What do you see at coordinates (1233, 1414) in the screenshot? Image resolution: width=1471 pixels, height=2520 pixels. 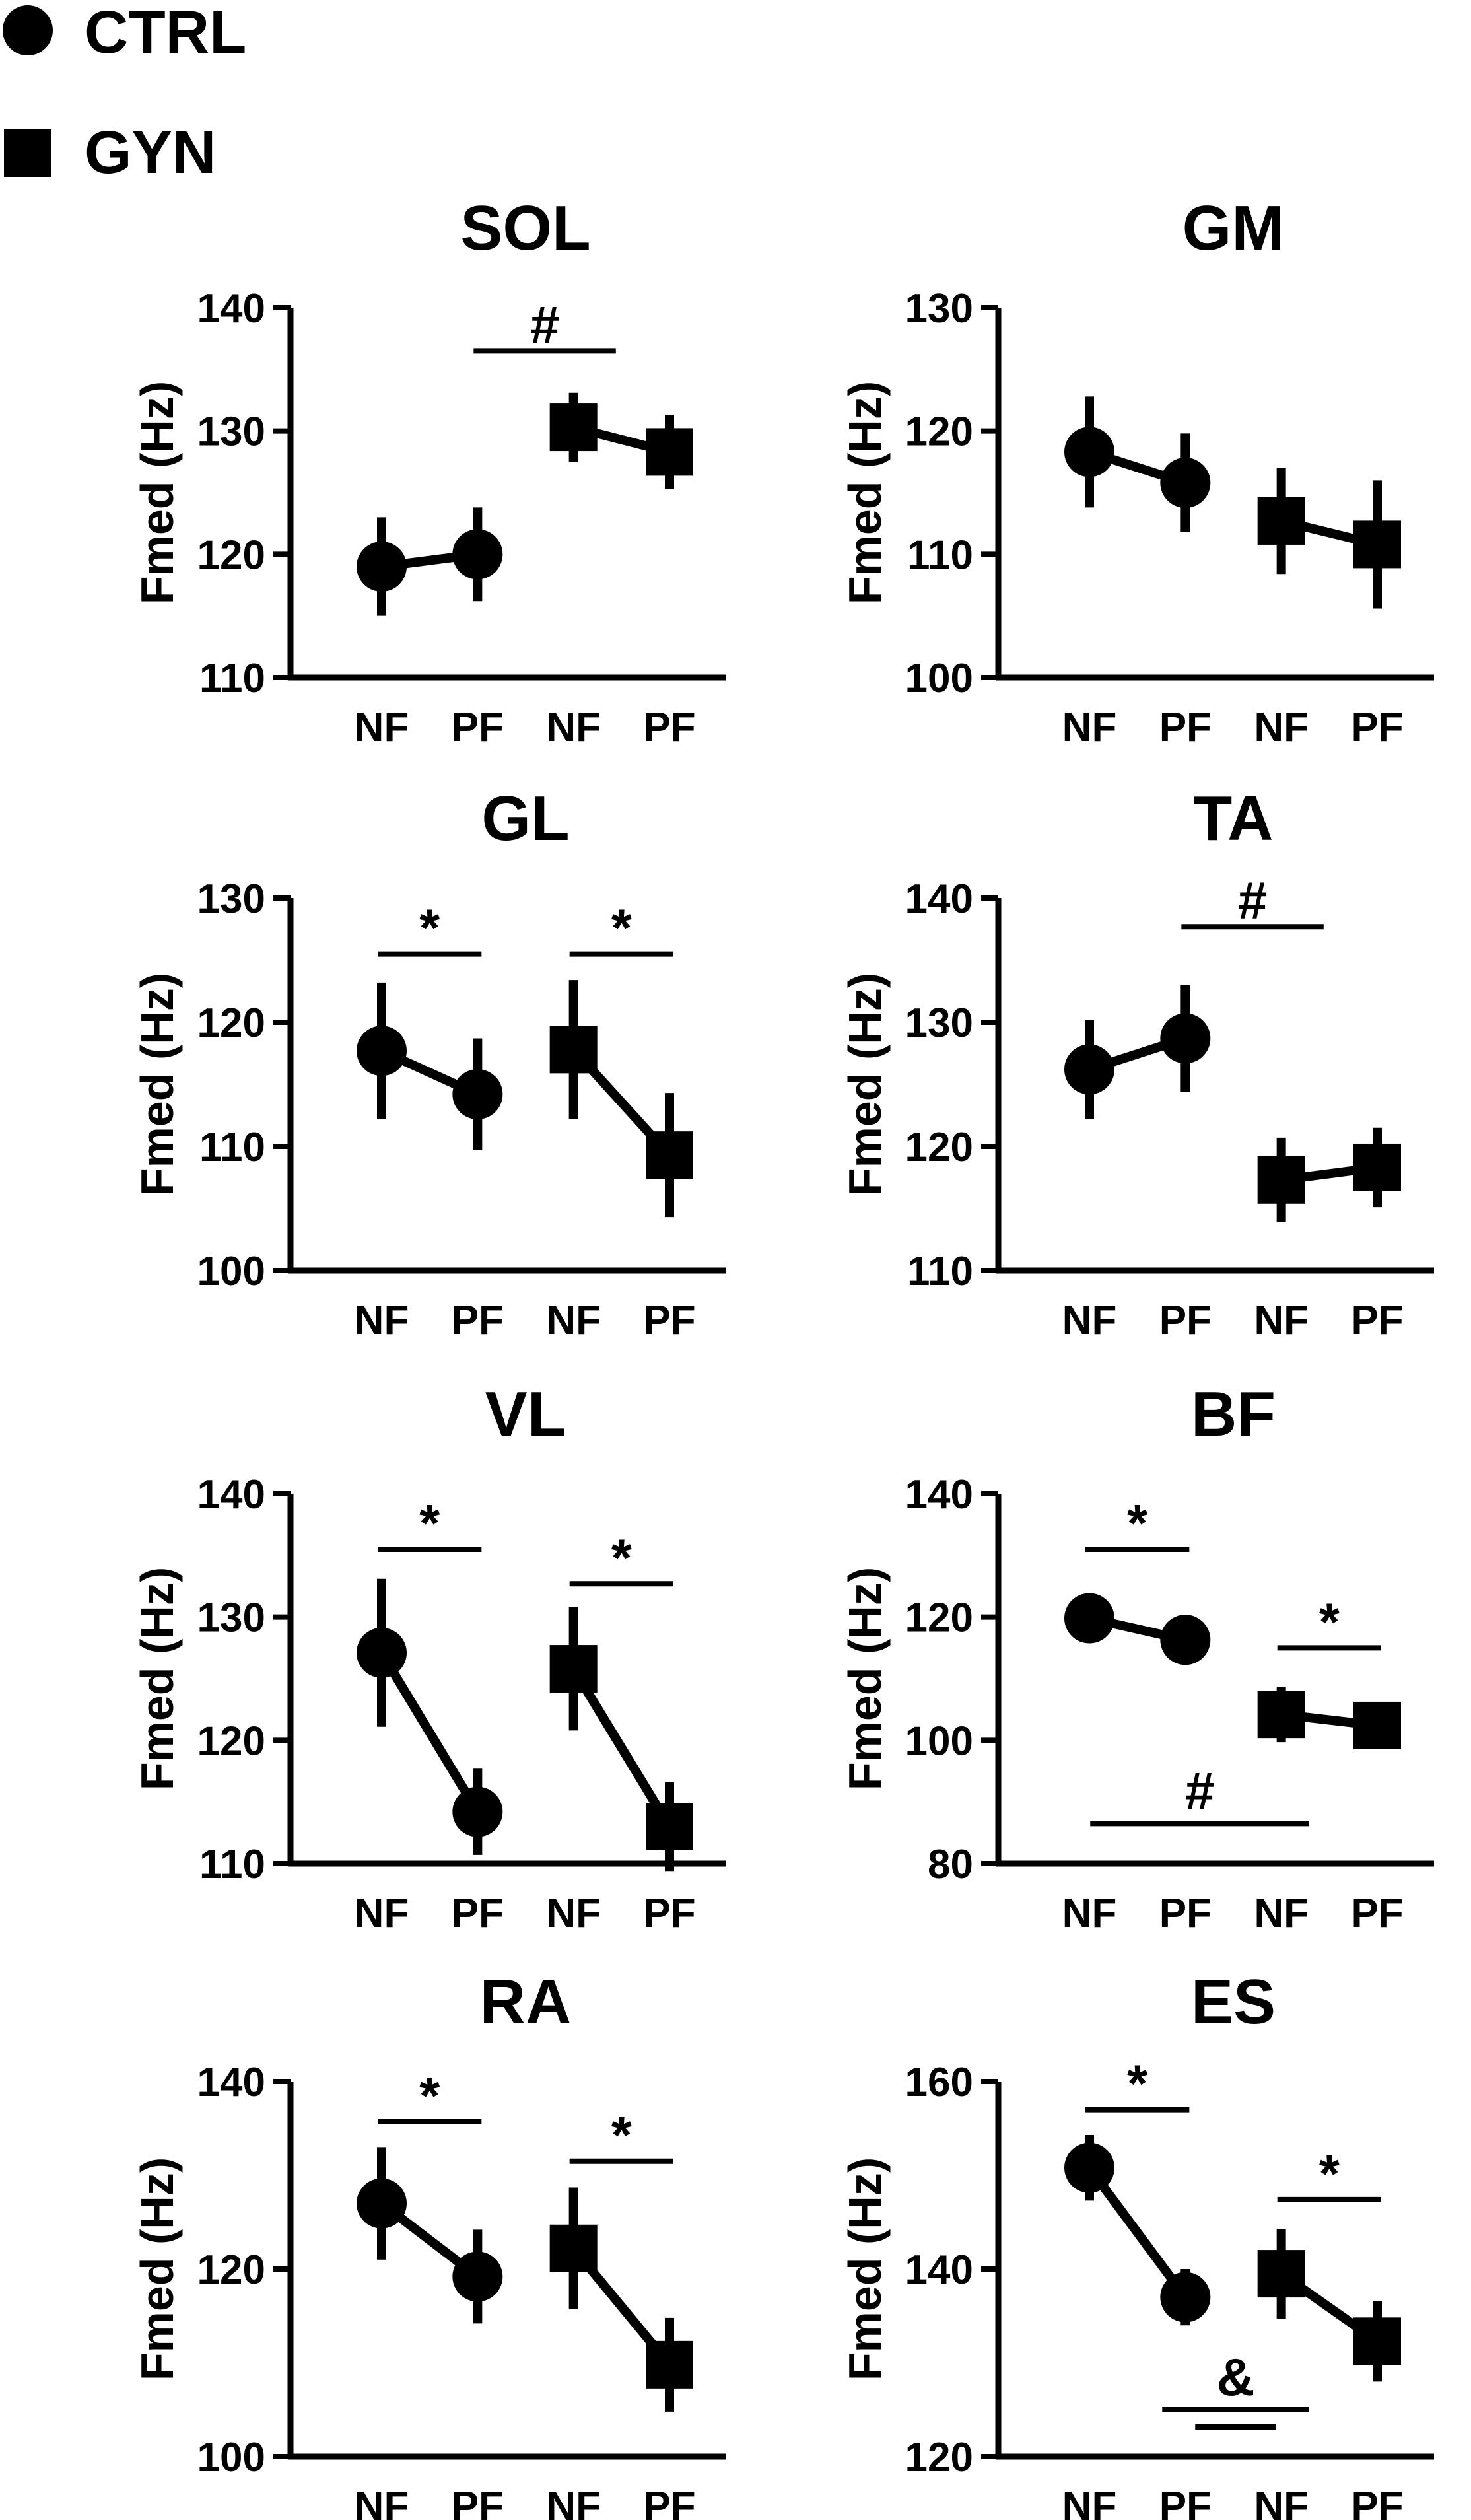 I see `panel-title: BF` at bounding box center [1233, 1414].